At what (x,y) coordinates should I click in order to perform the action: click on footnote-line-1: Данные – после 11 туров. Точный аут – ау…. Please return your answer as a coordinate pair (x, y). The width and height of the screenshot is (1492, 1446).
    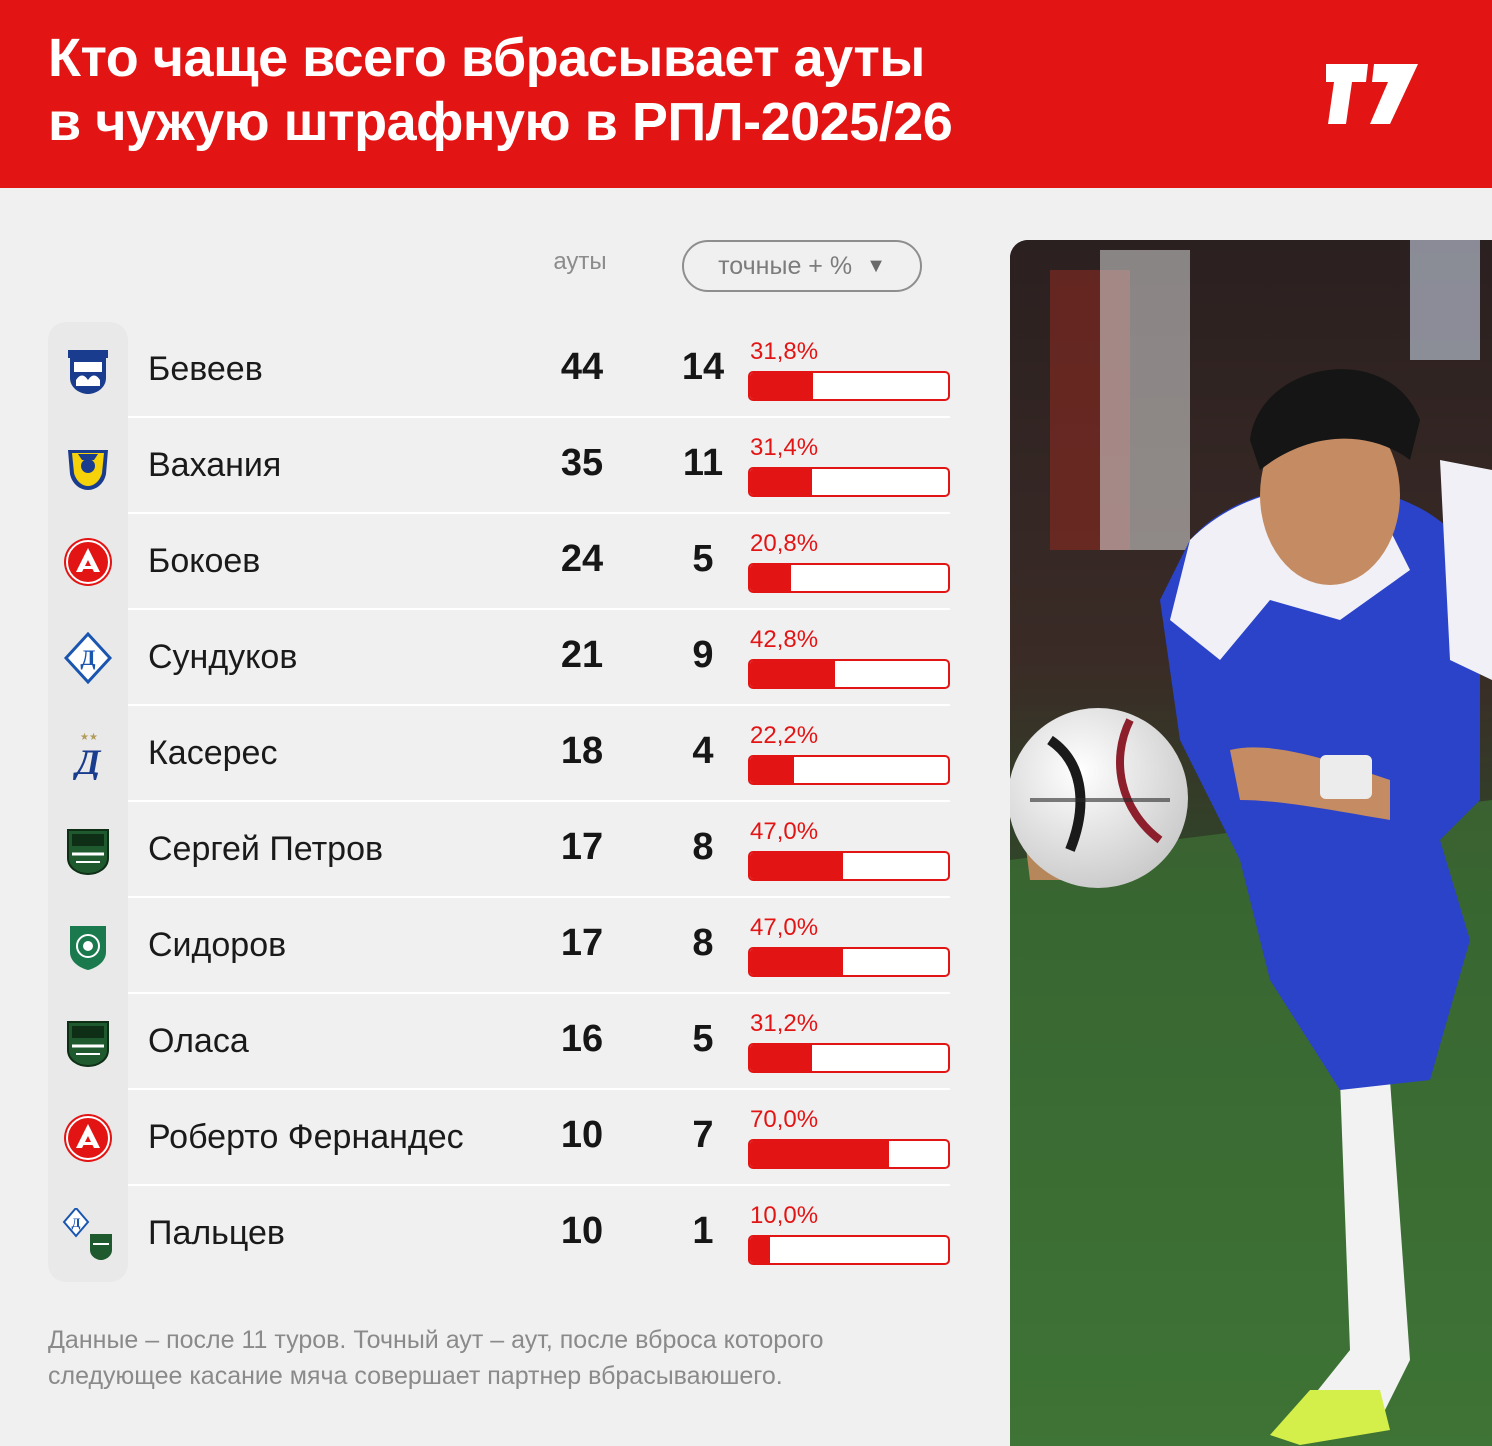
    Looking at the image, I should click on (436, 1340).